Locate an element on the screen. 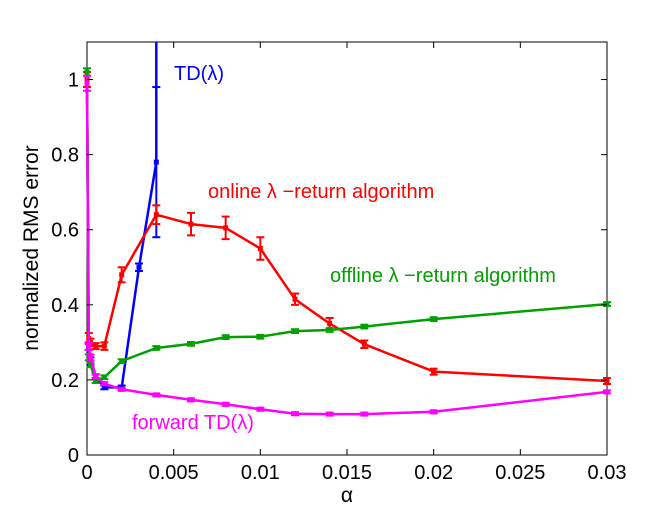  x-tick-label: 0 is located at coordinates (86, 473).